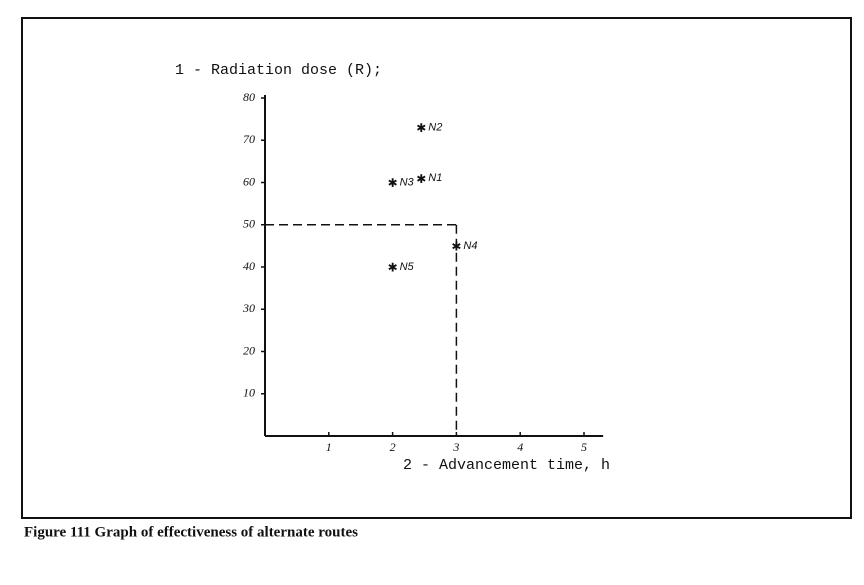 The image size is (864, 585). What do you see at coordinates (455, 447) in the screenshot?
I see `x-tick-label: 3` at bounding box center [455, 447].